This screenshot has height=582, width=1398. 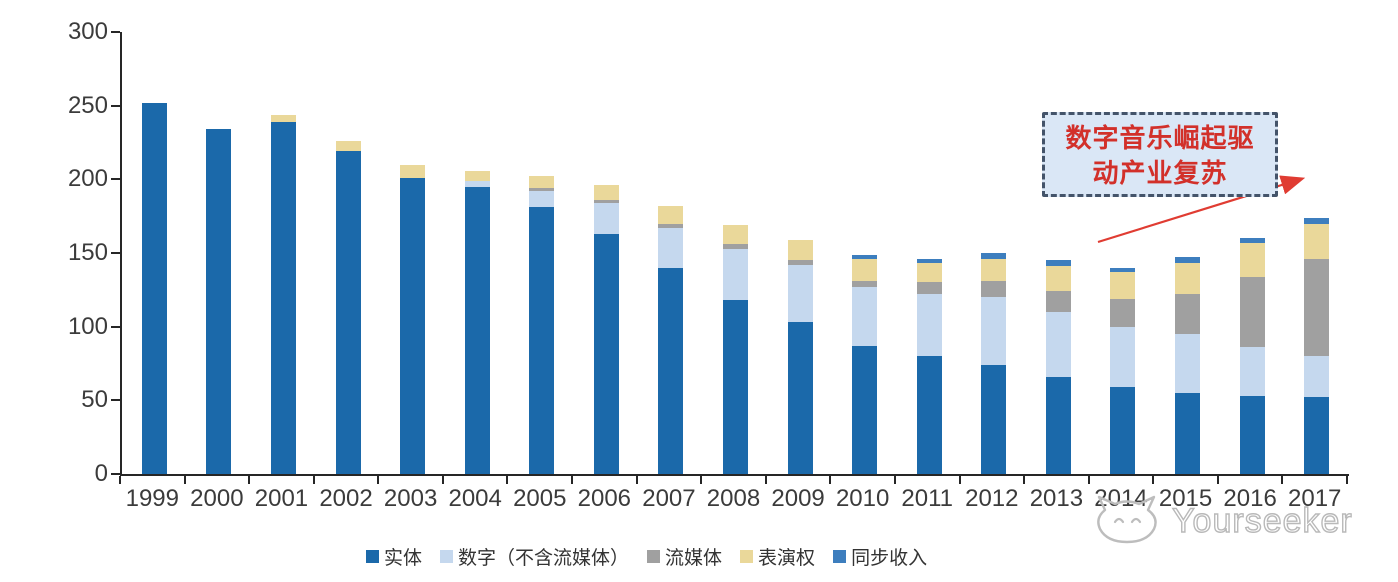 I want to click on annotation-text-line1: 数字音乐崛起驱, so click(x=1160, y=138).